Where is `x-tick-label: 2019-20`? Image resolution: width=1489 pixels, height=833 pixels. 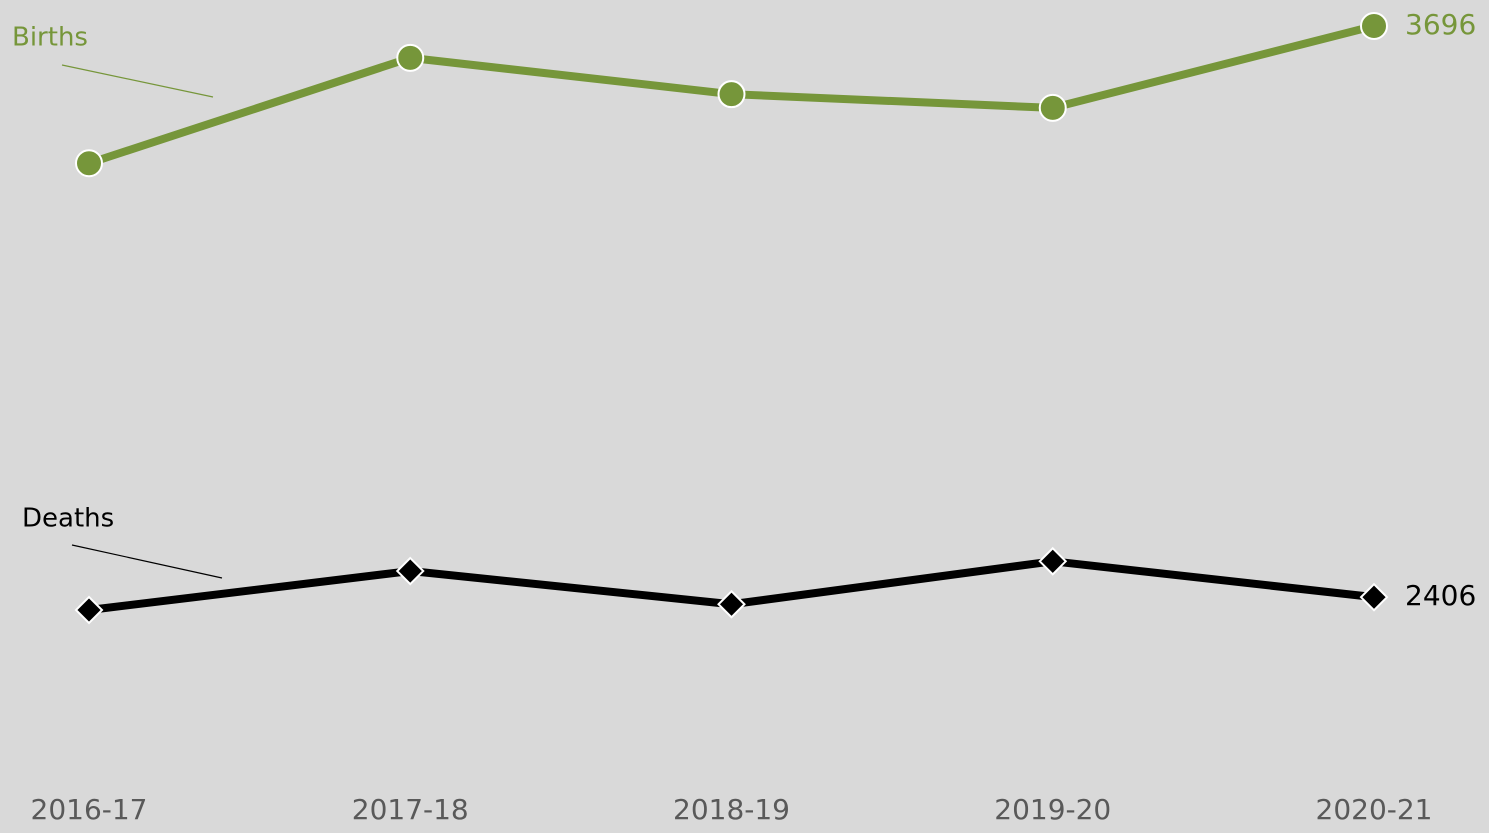 x-tick-label: 2019-20 is located at coordinates (1052, 809).